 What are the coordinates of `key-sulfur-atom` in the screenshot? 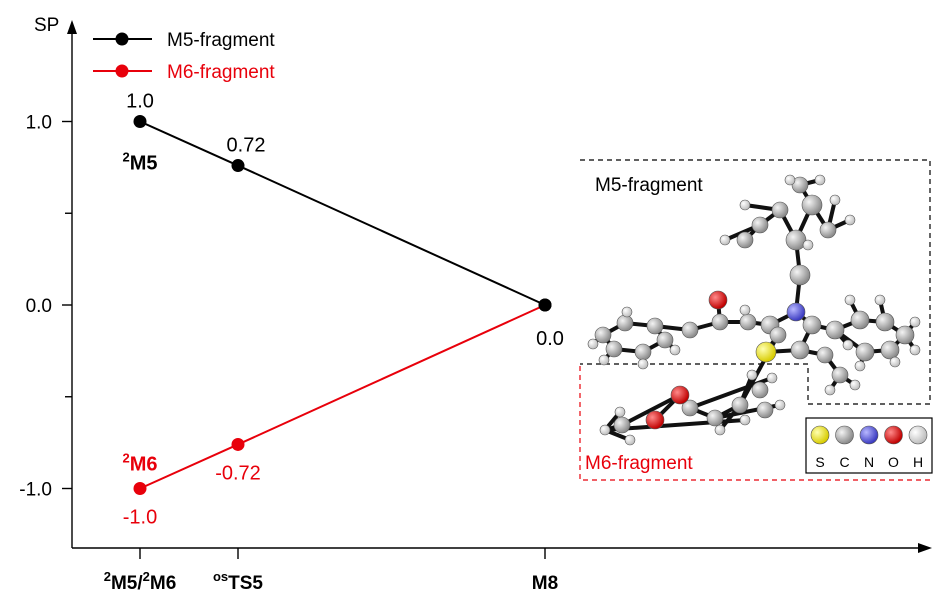 It's located at (820, 435).